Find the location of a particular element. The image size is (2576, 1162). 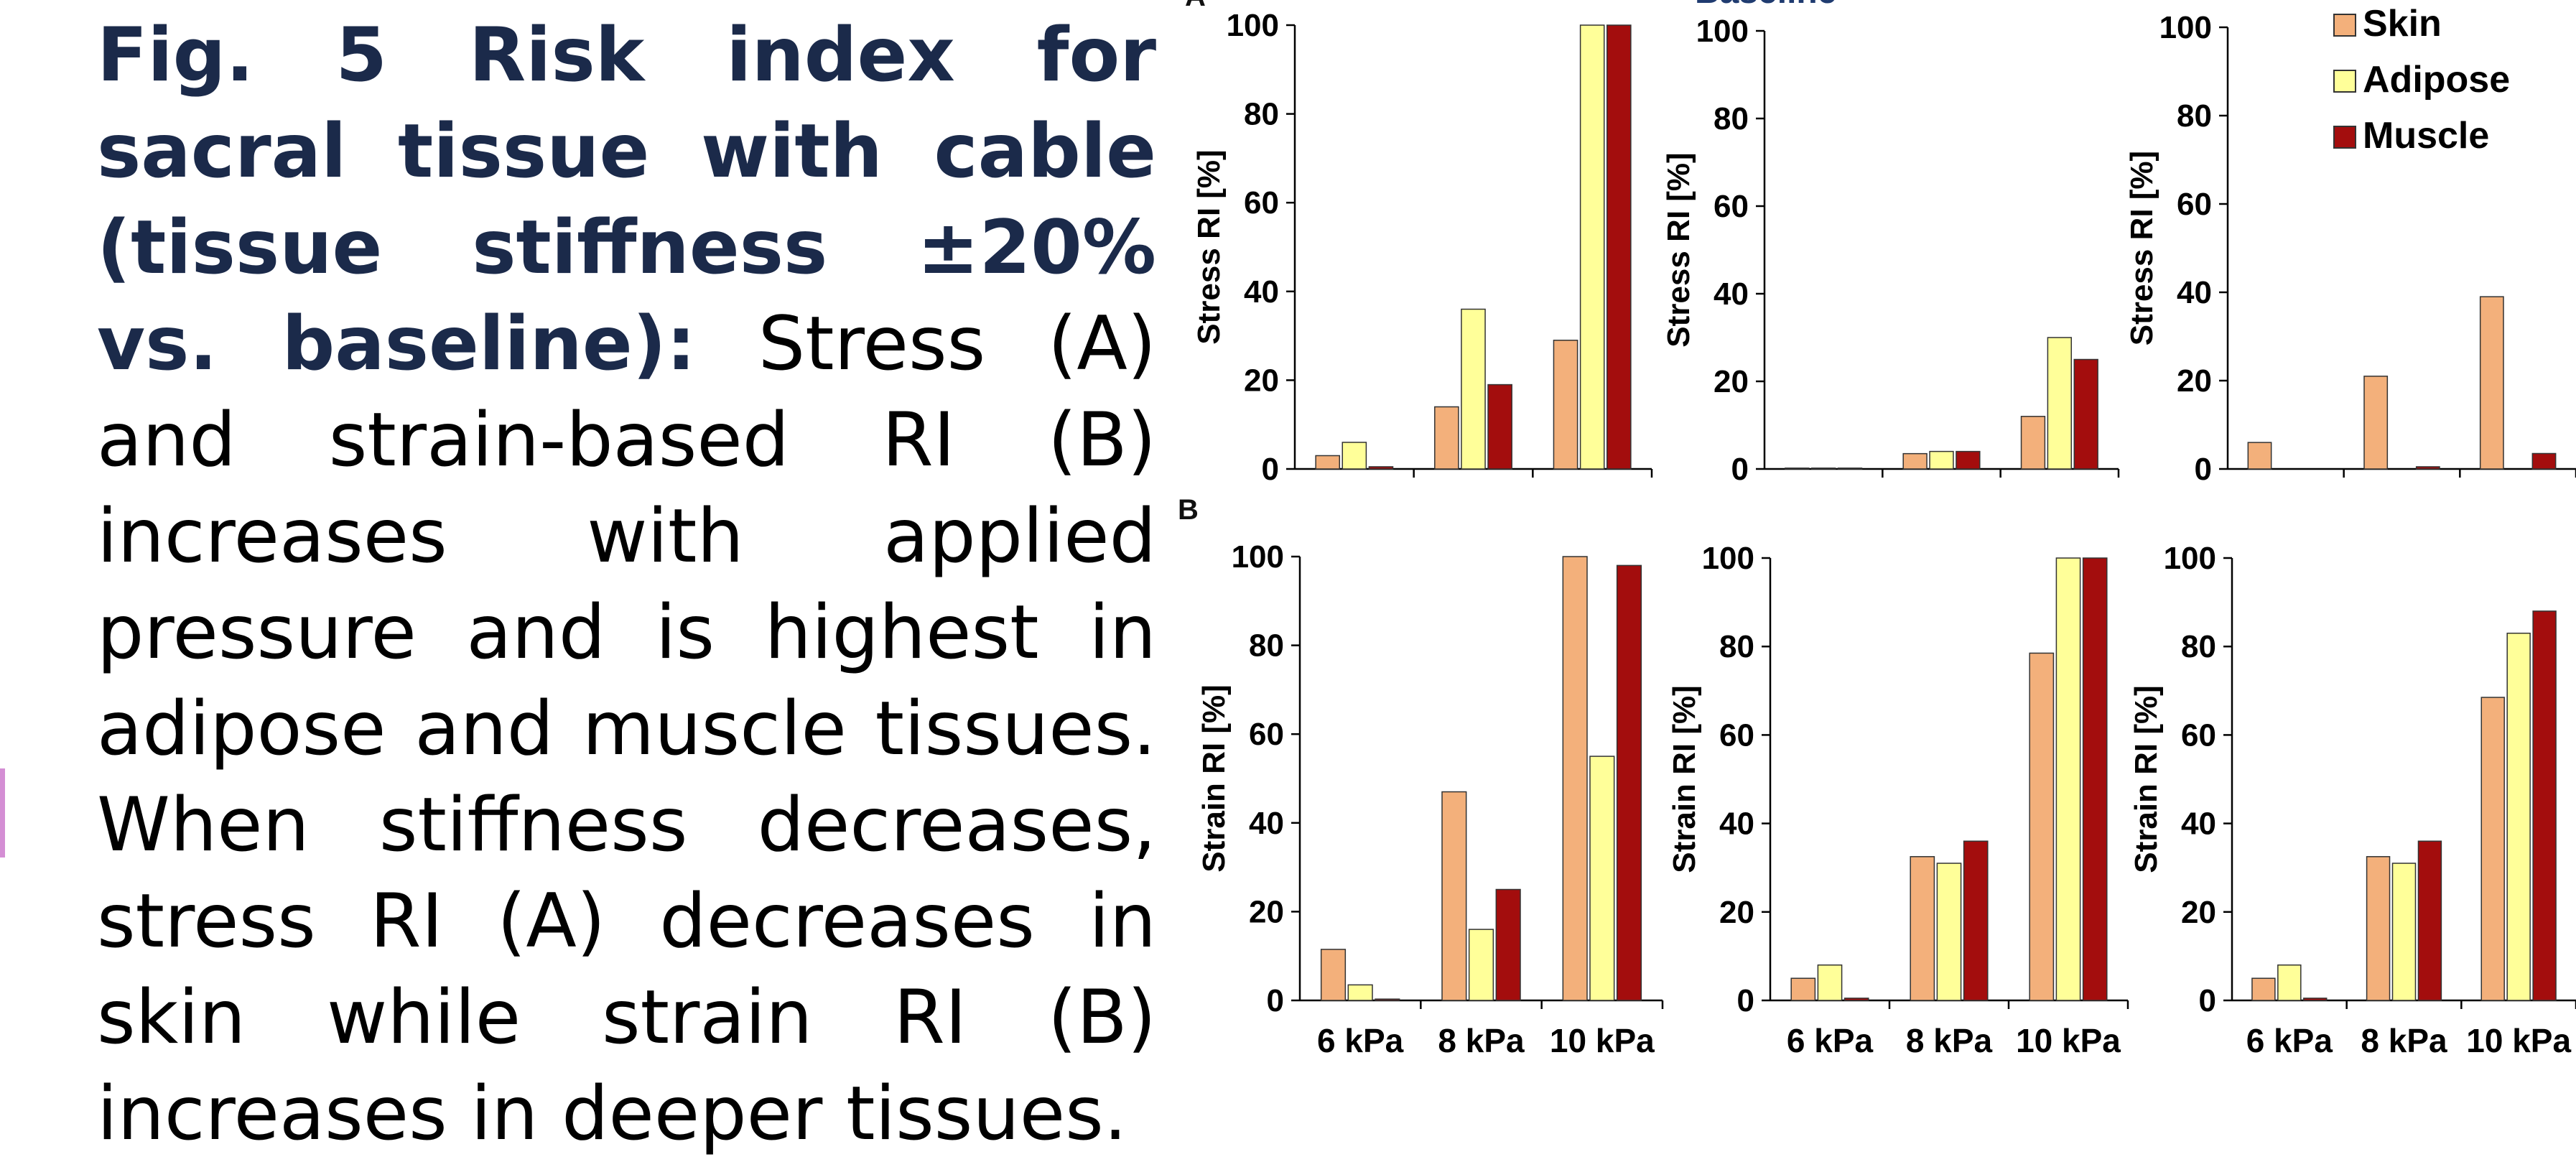

panel-label-b: B is located at coordinates (1188, 510).